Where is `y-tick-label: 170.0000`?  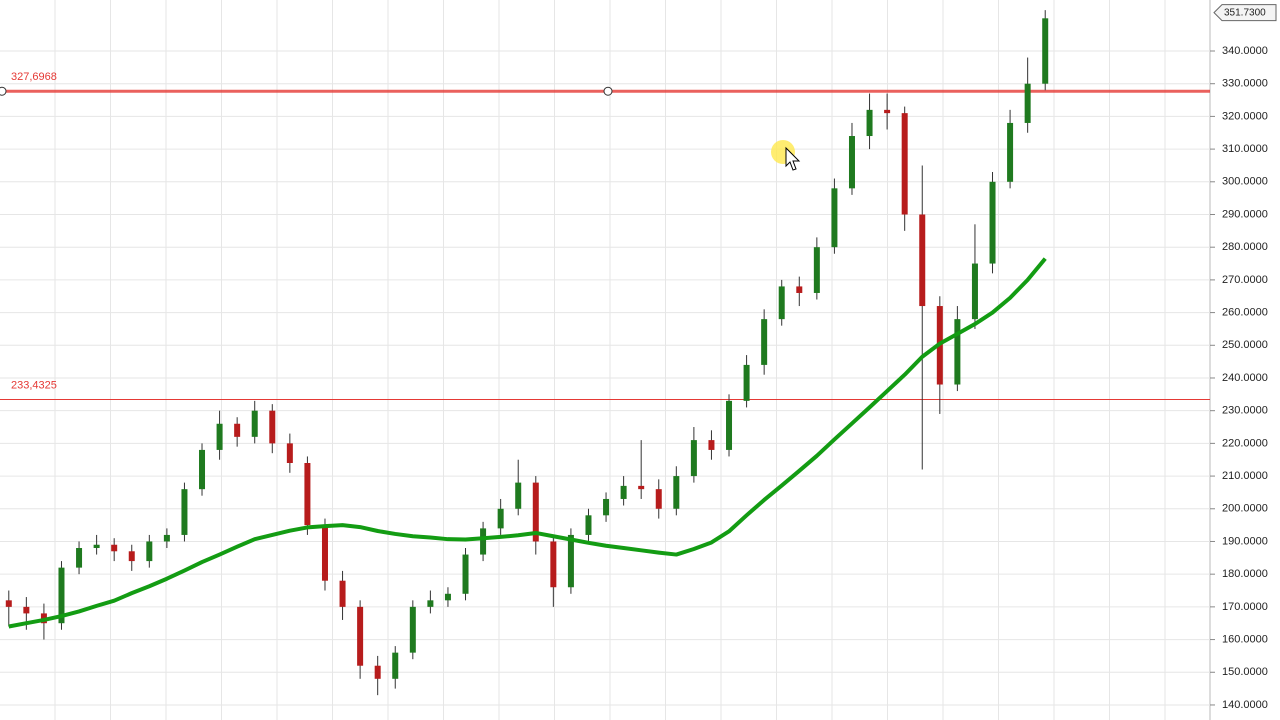
y-tick-label: 170.0000 is located at coordinates (1245, 607).